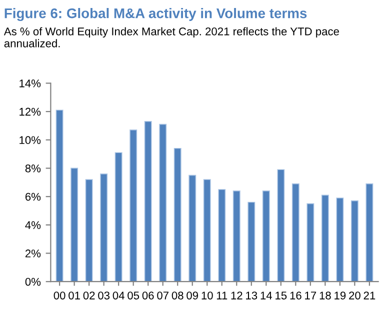 This screenshot has height=320, width=390. What do you see at coordinates (60, 296) in the screenshot?
I see `x-tick-label: 00` at bounding box center [60, 296].